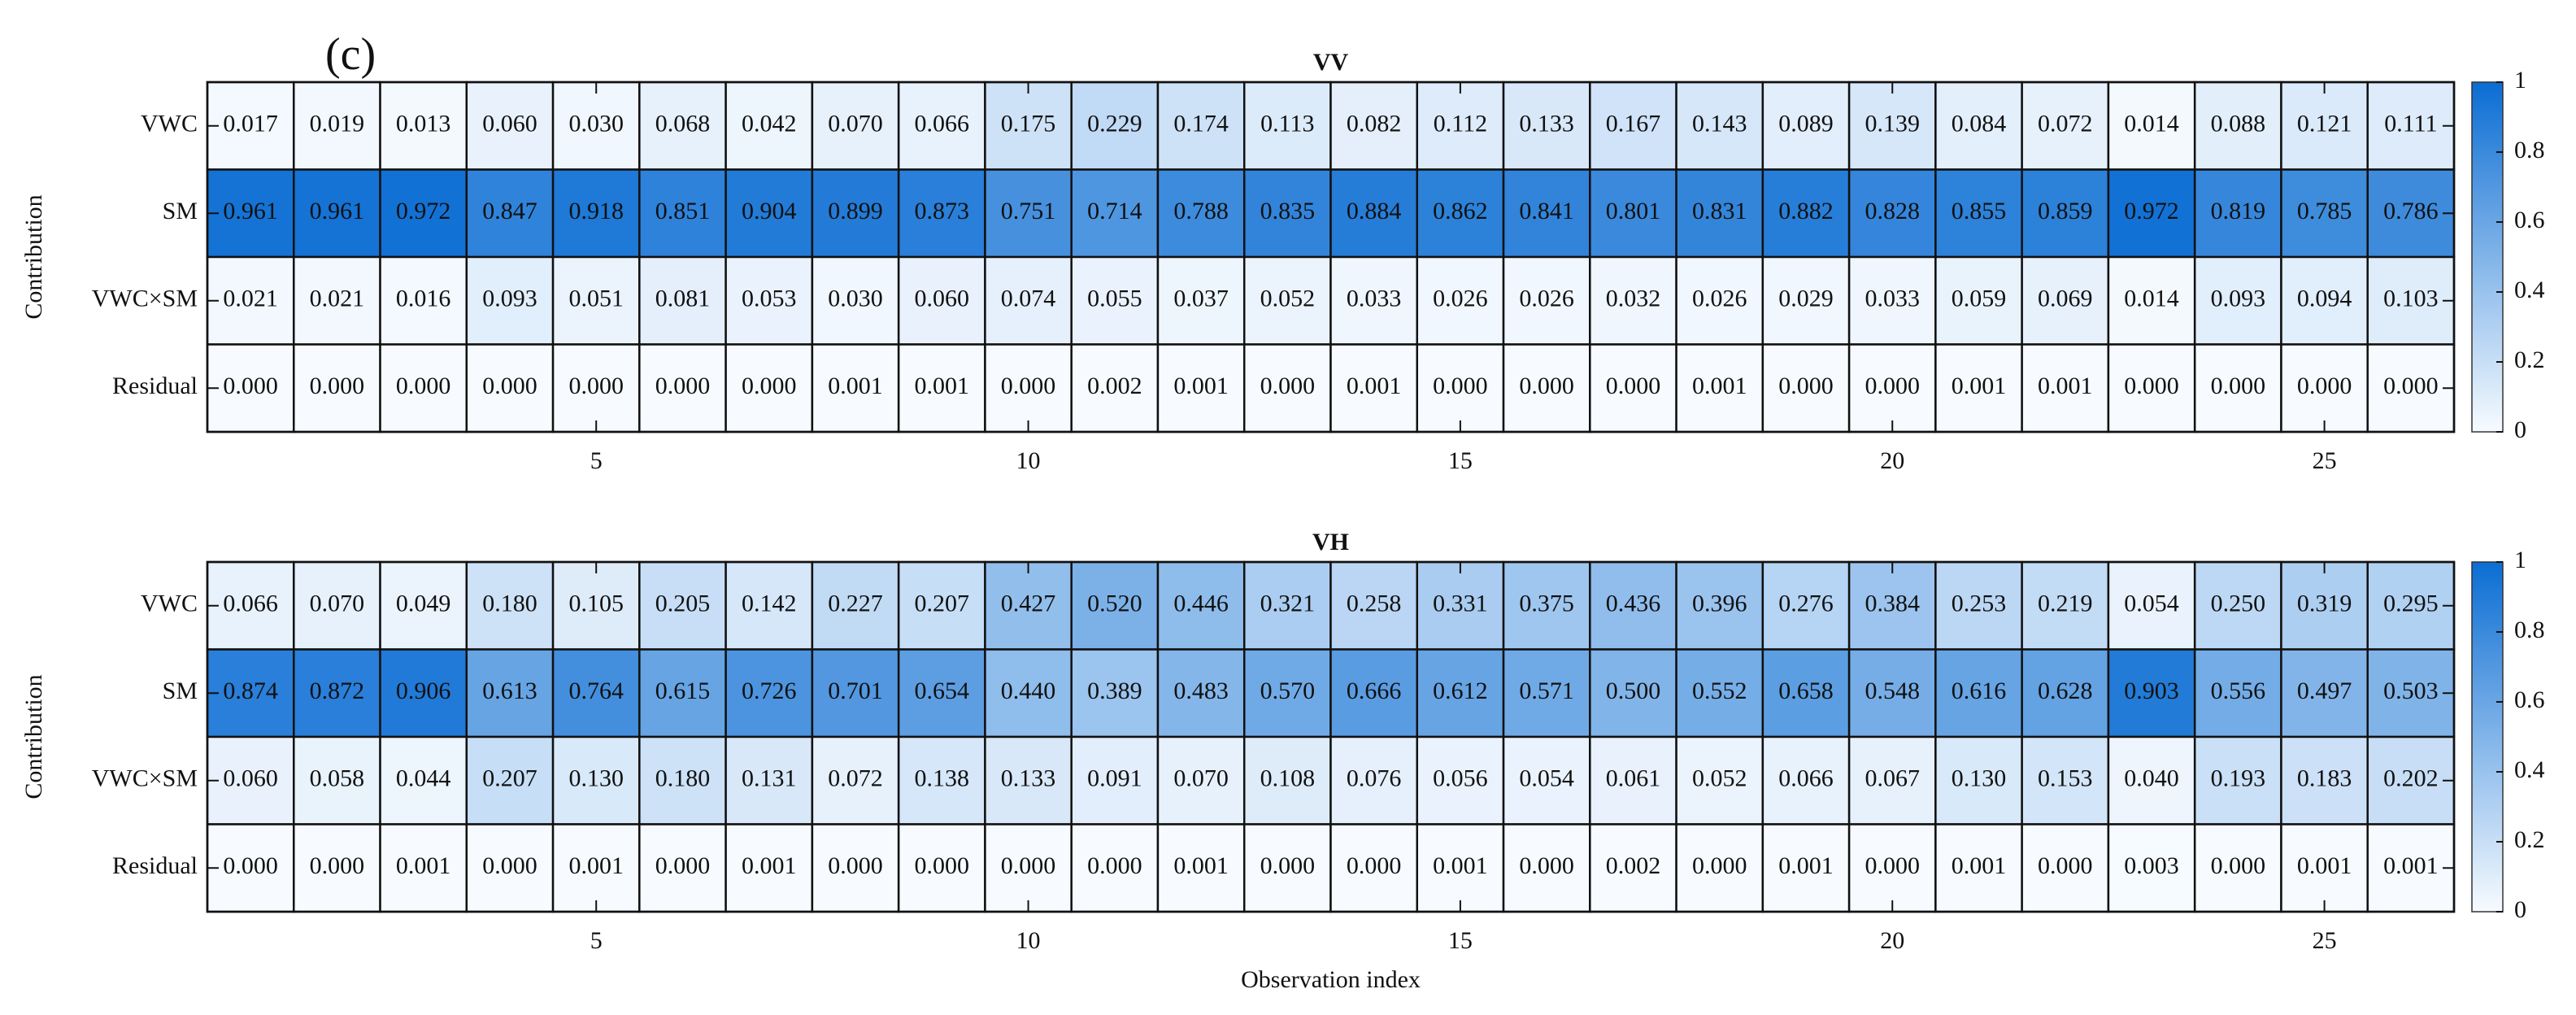 The width and height of the screenshot is (2576, 1015). What do you see at coordinates (2151, 211) in the screenshot?
I see `cell-label: 0.972` at bounding box center [2151, 211].